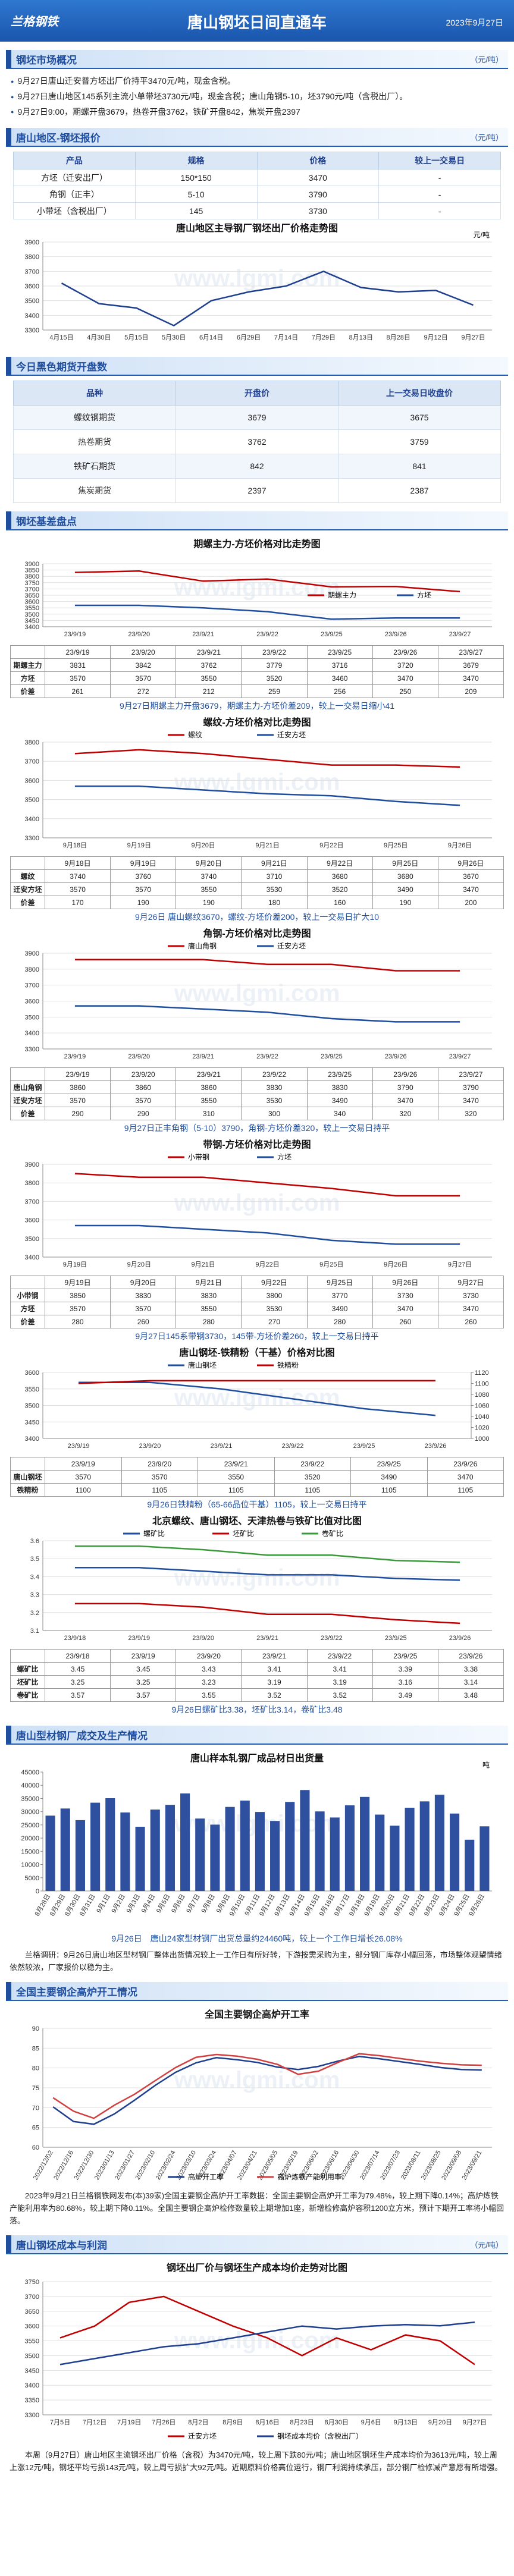 The image size is (514, 2576). I want to click on row: 9月18日 9月19日 9月20日 9月21日 9月22日 9月25日 9月26日, so click(257, 863).